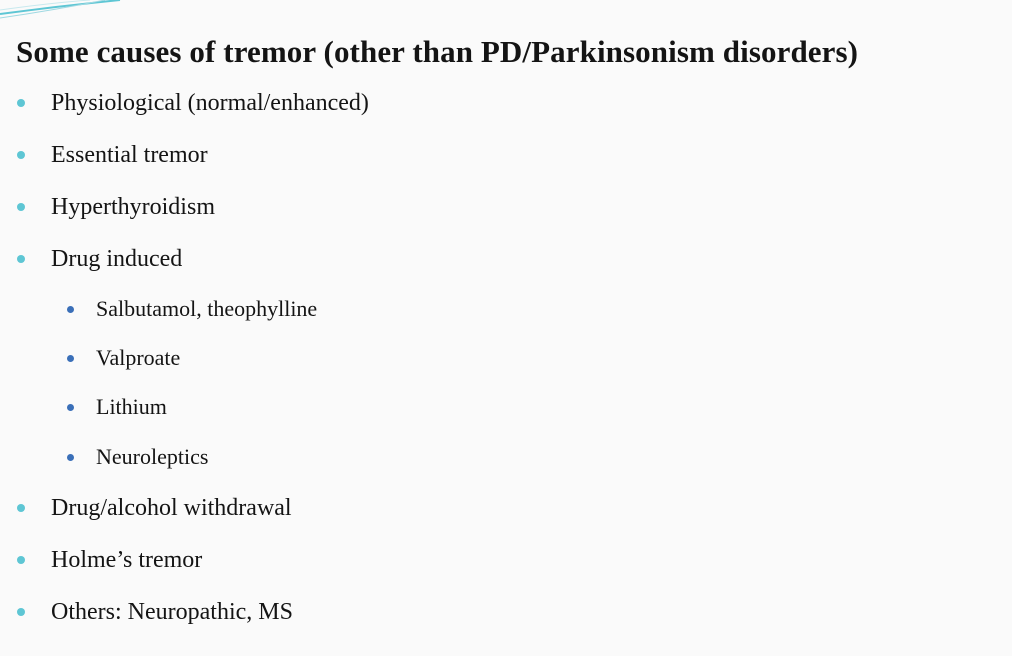  I want to click on bullet-item: Physiological (normal/enhanced), so click(193, 103).